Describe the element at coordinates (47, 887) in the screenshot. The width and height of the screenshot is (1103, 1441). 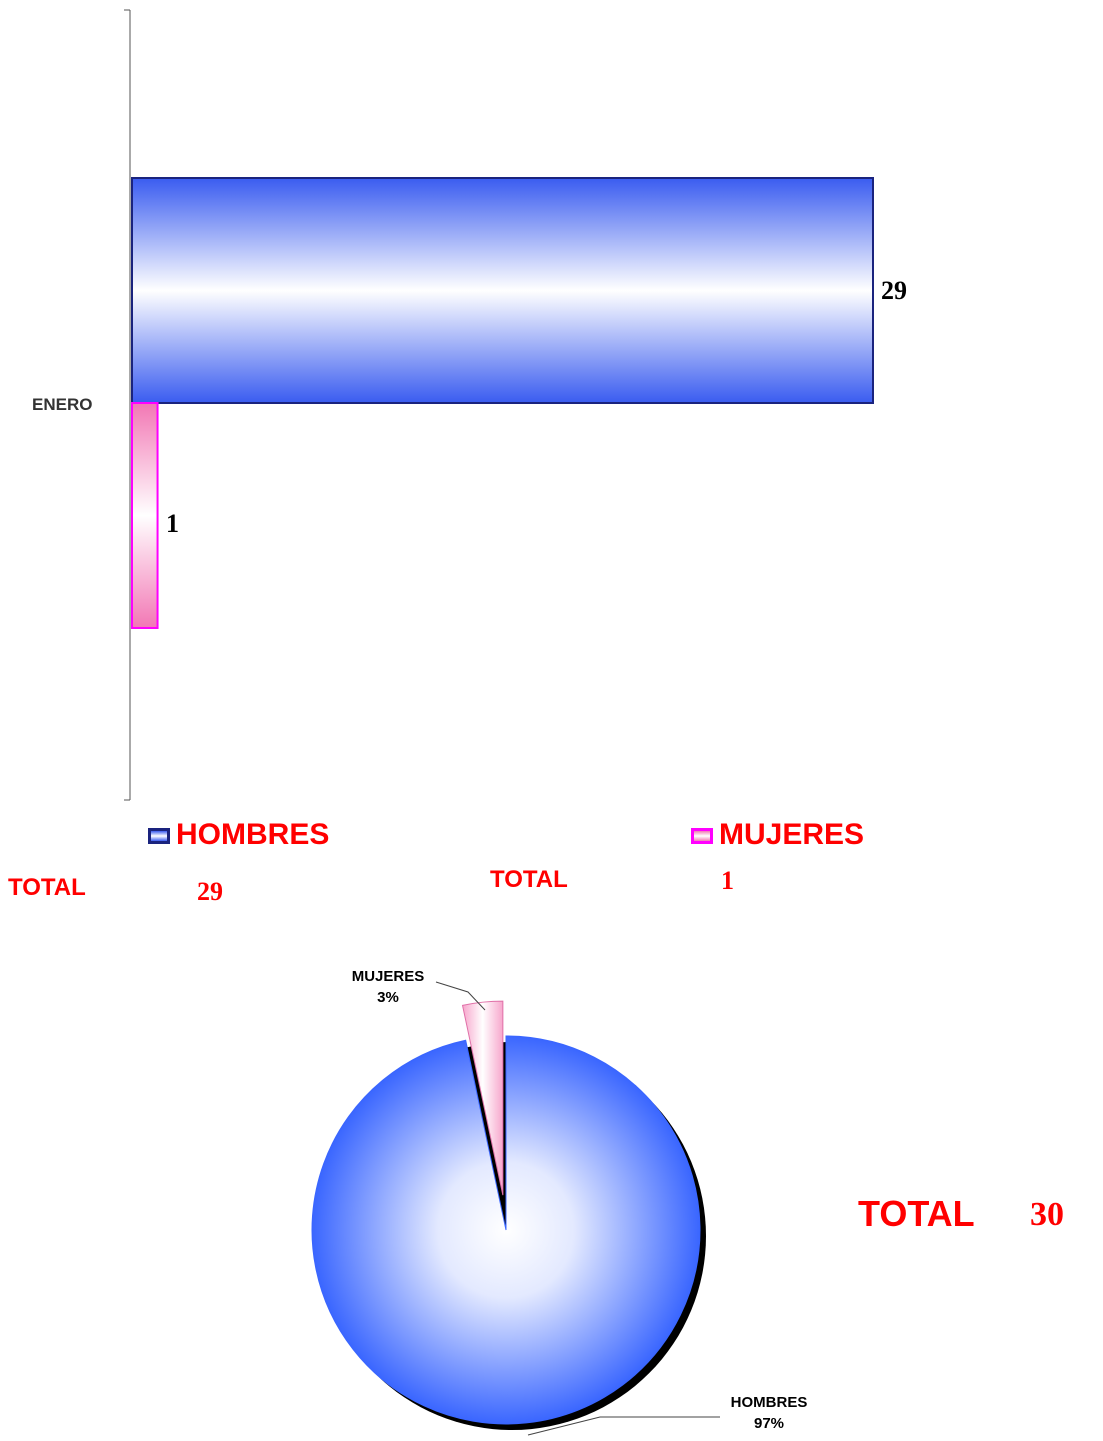
I see `total-label-hombres: TOTAL` at that location.